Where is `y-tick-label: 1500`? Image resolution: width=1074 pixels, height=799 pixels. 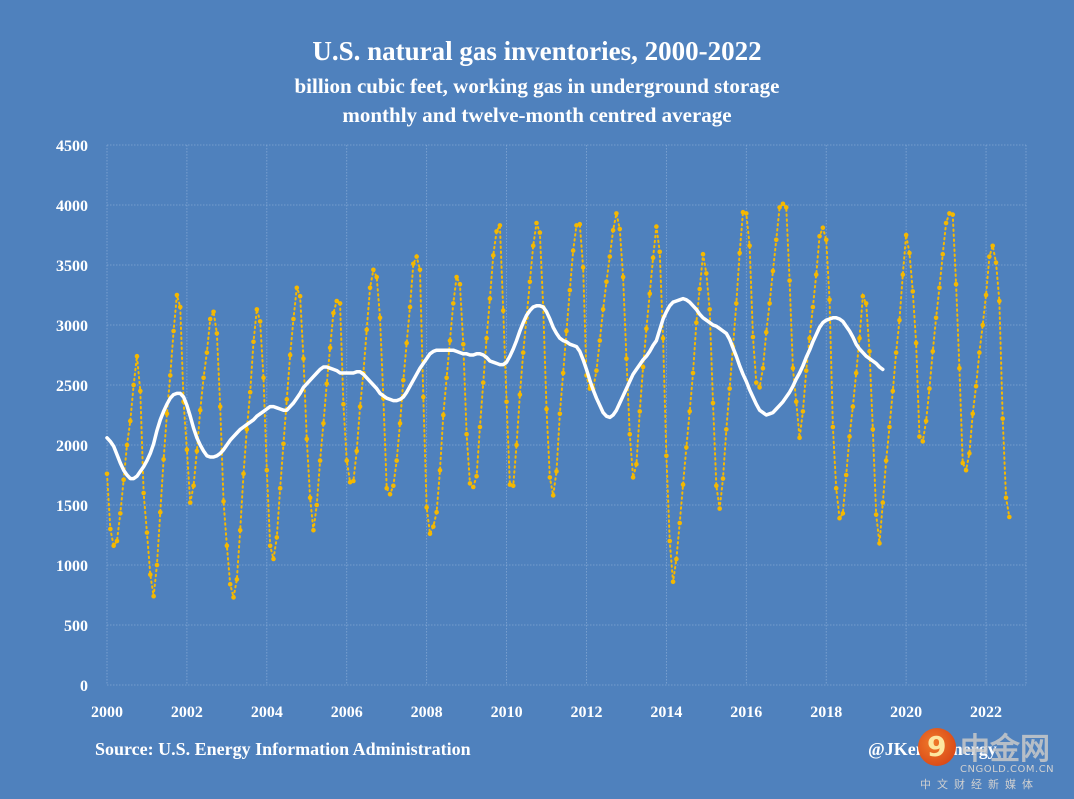
y-tick-label: 1500 is located at coordinates (72, 506).